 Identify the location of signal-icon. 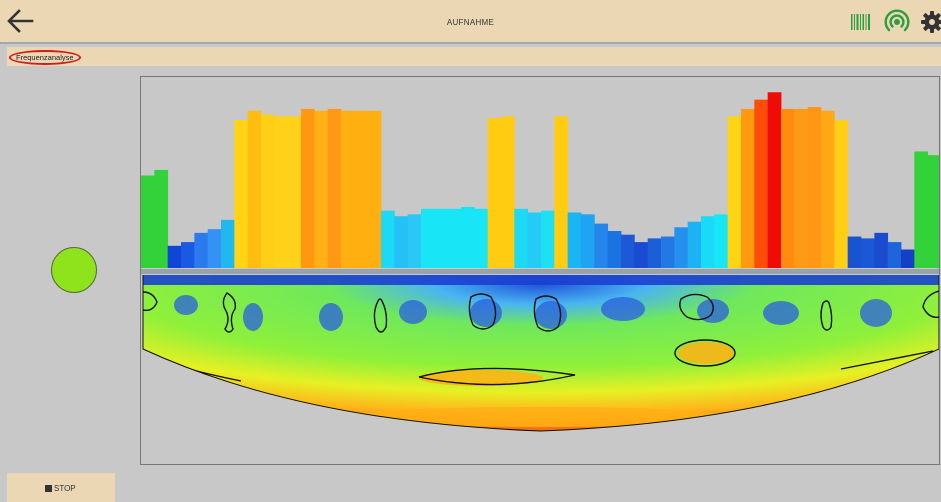
(897, 20).